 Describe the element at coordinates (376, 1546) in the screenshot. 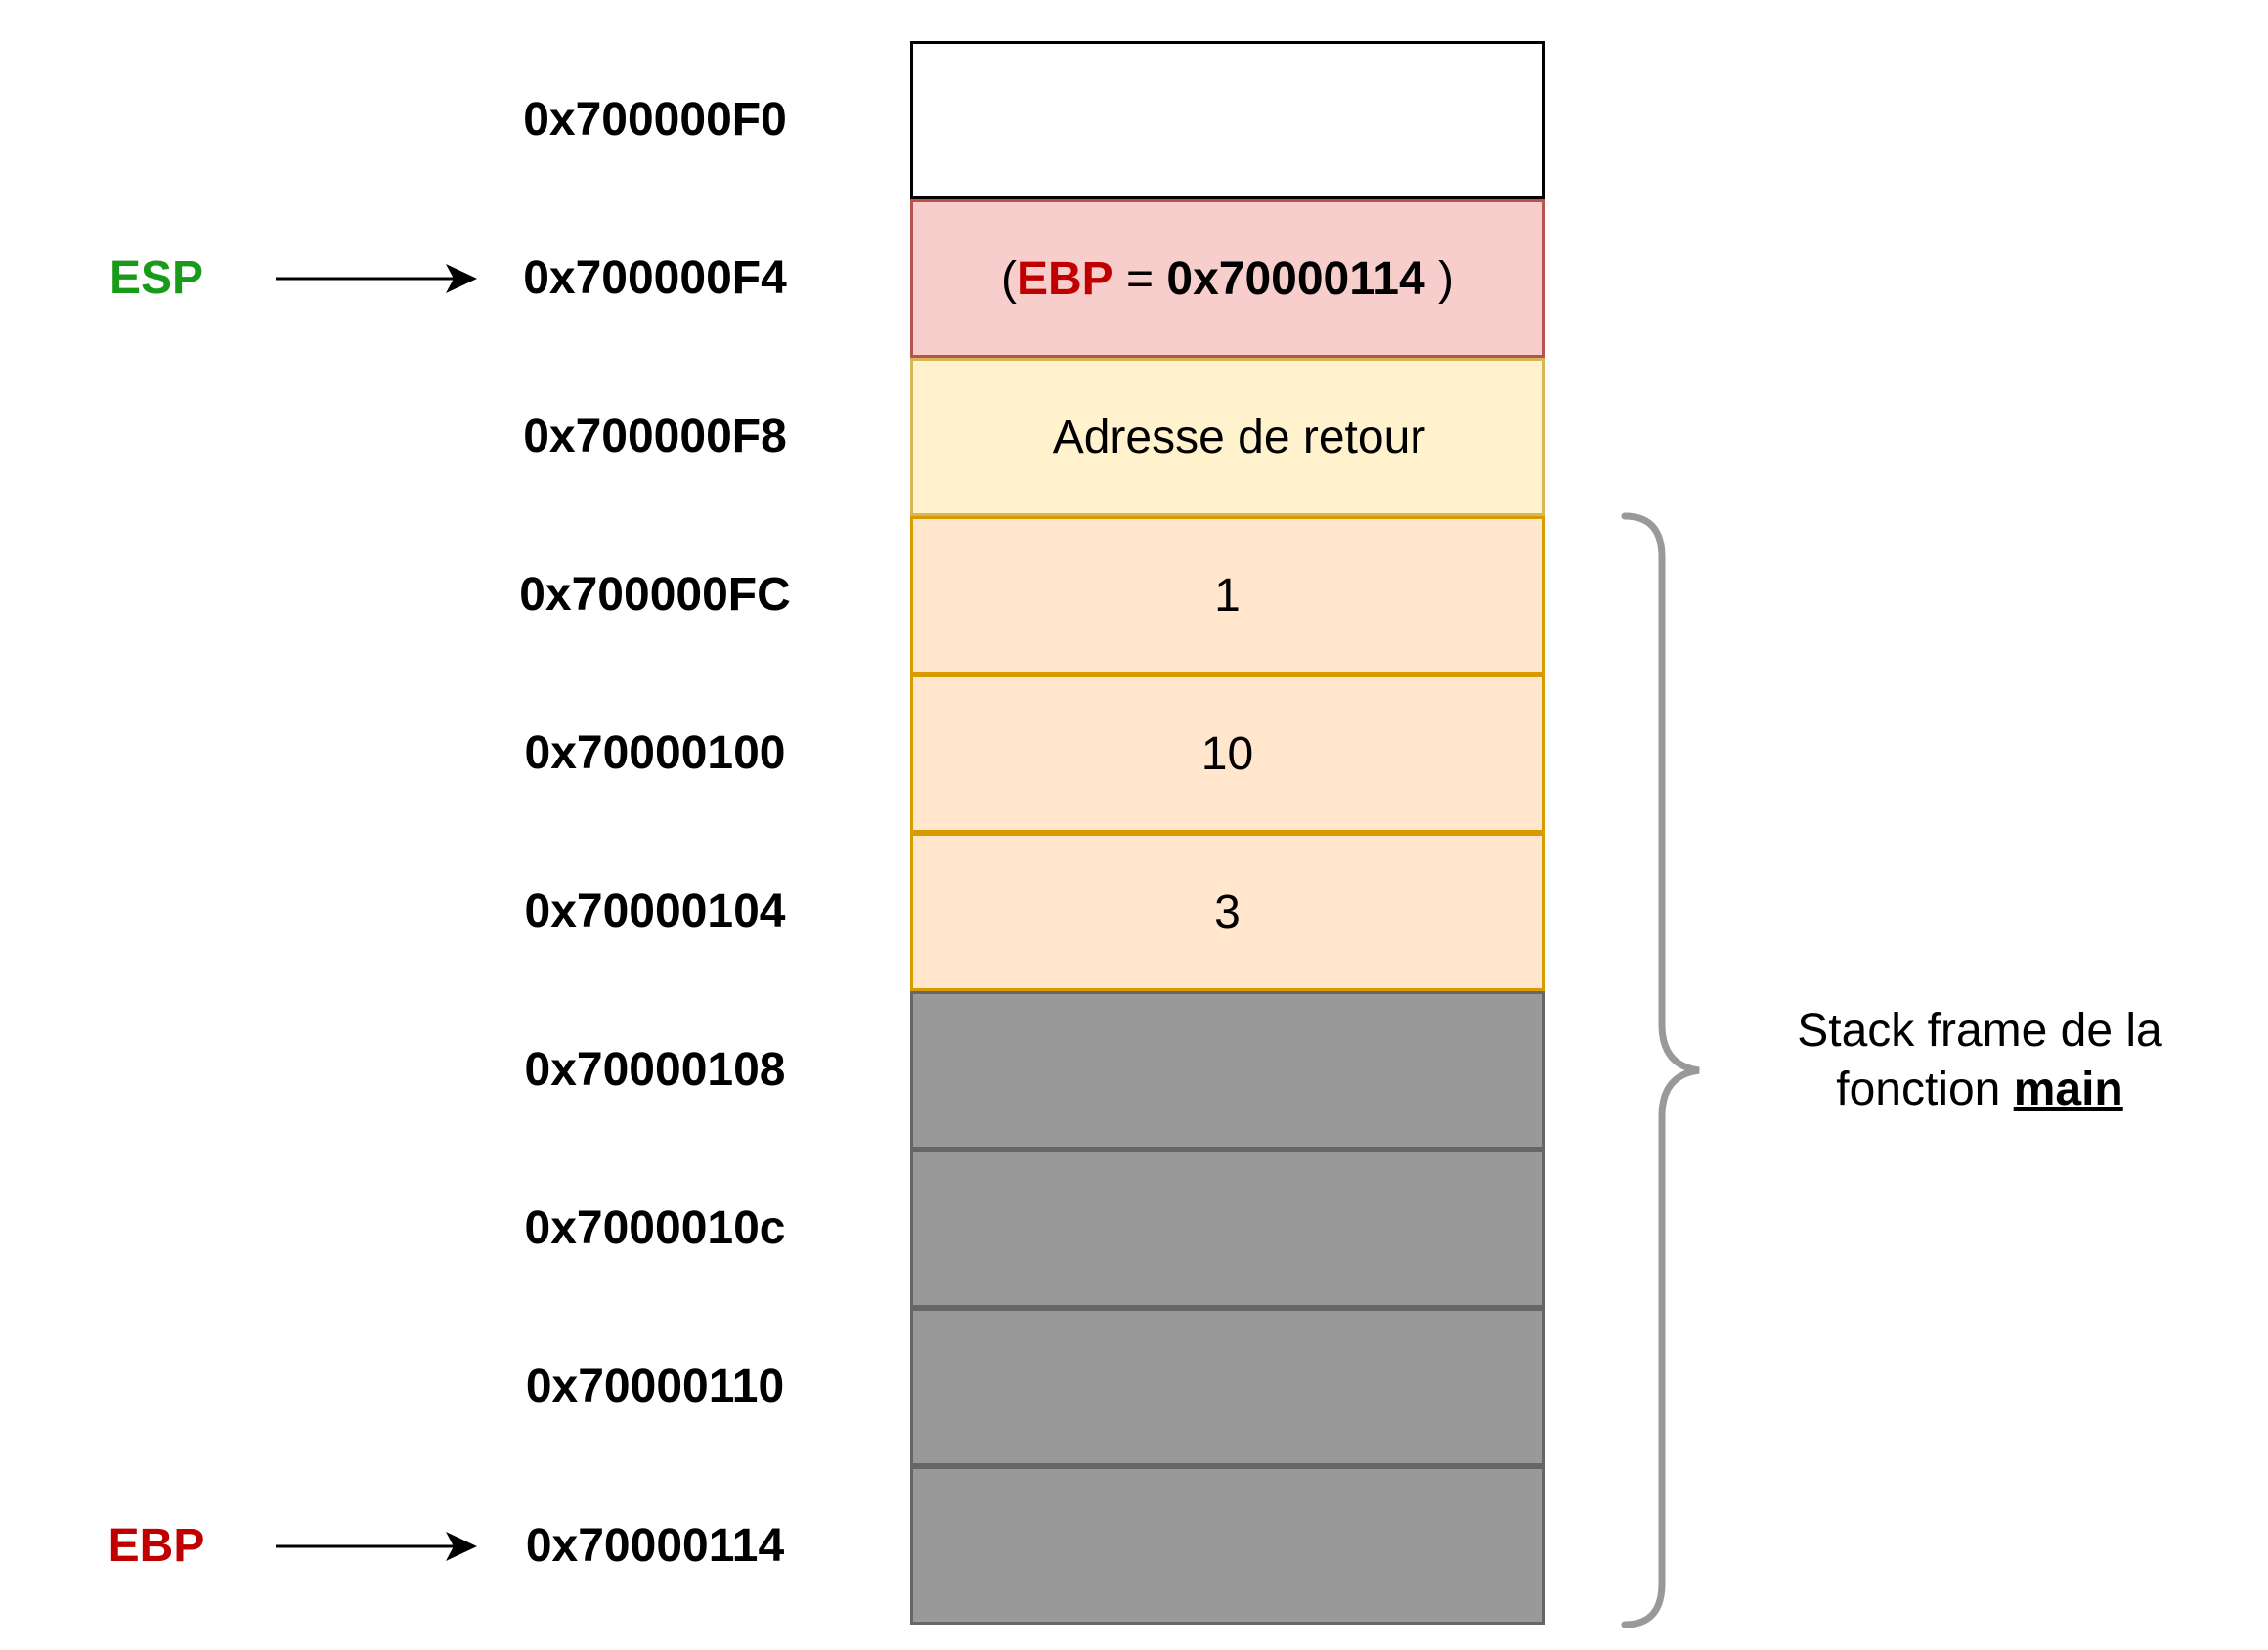

I see `ebp-pointer-arrow` at that location.